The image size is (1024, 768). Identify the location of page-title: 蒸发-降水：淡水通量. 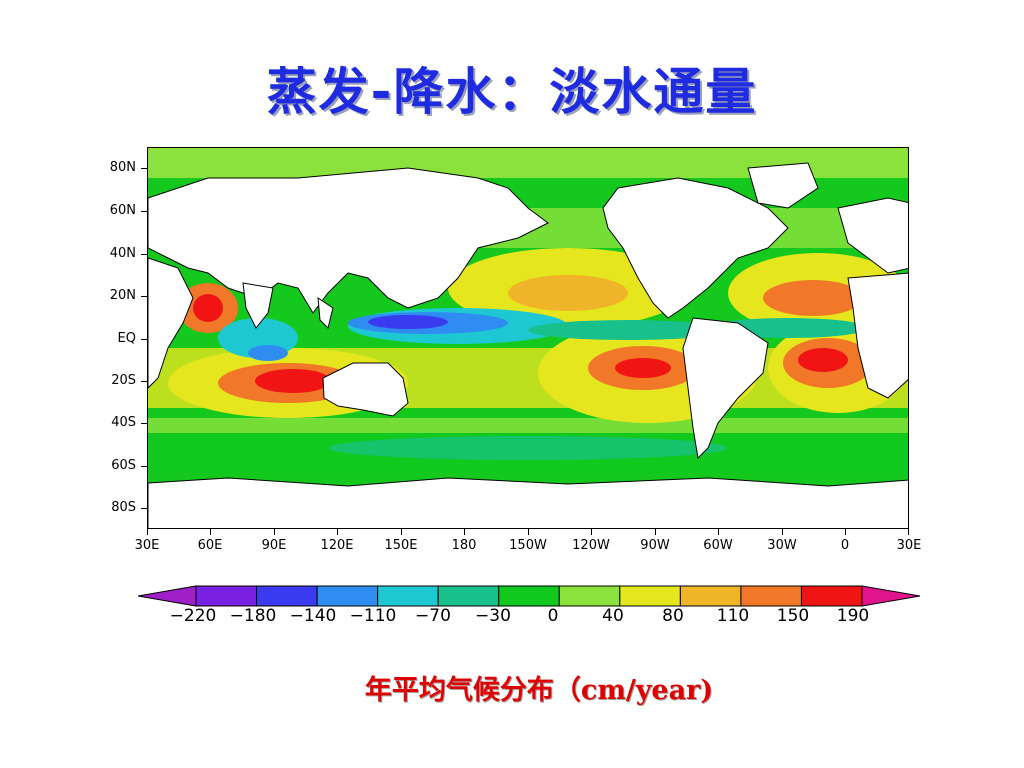
(512, 92).